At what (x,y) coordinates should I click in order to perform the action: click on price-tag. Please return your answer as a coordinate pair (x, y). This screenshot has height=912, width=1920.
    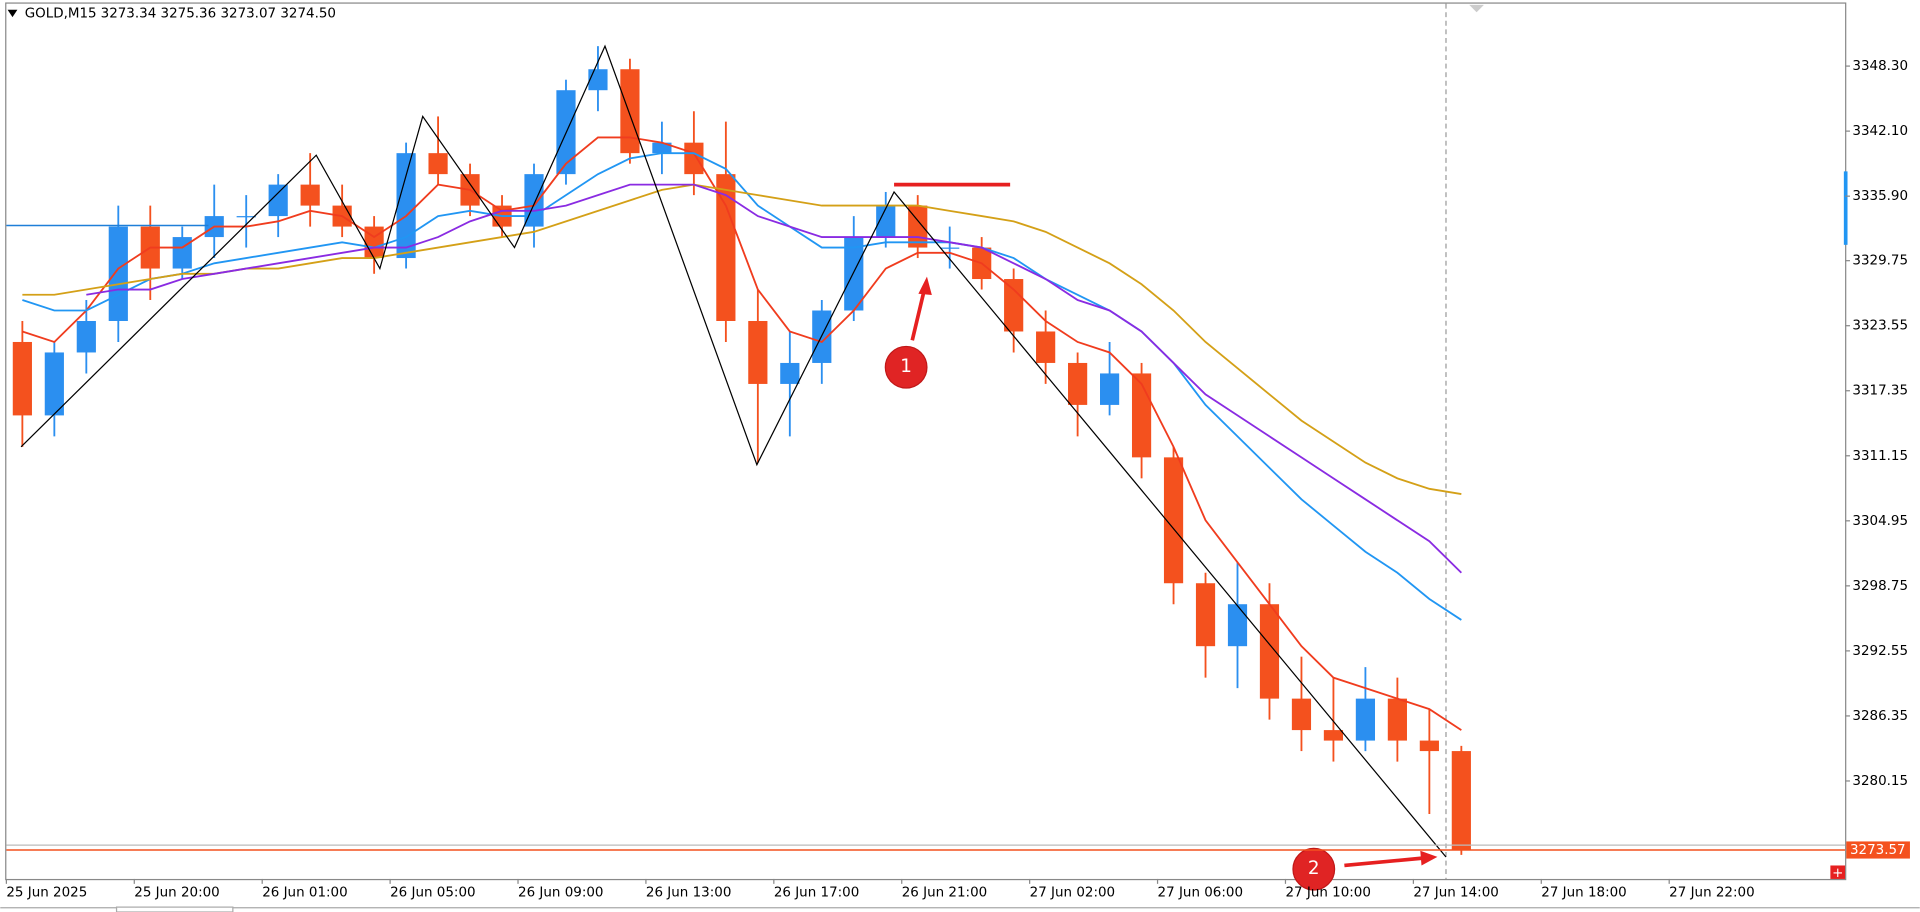
    Looking at the image, I should click on (1878, 850).